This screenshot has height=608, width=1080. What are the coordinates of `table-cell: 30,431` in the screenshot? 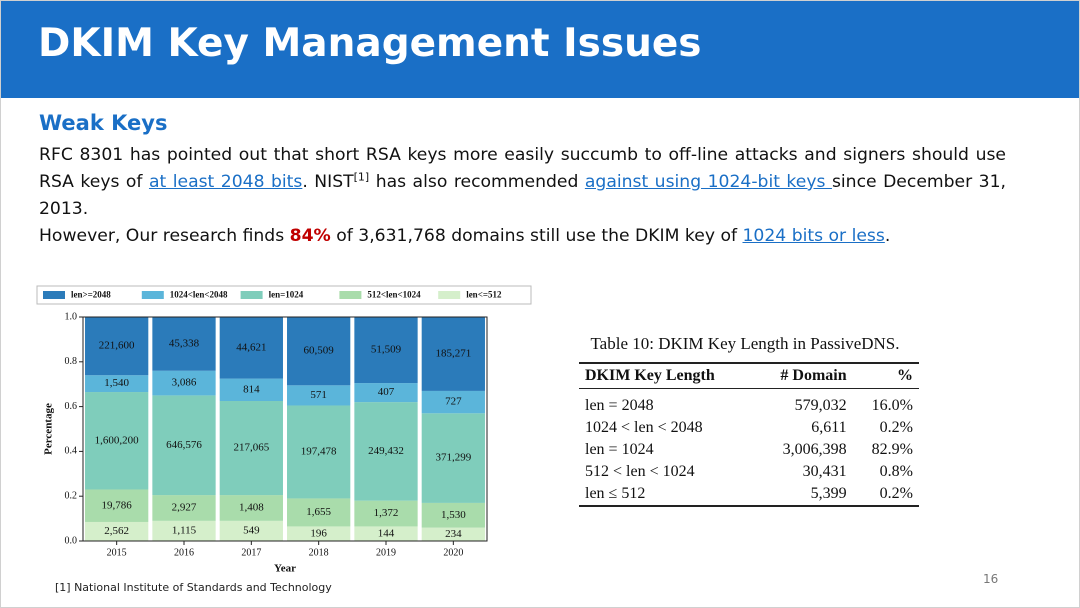 It's located at (824, 471).